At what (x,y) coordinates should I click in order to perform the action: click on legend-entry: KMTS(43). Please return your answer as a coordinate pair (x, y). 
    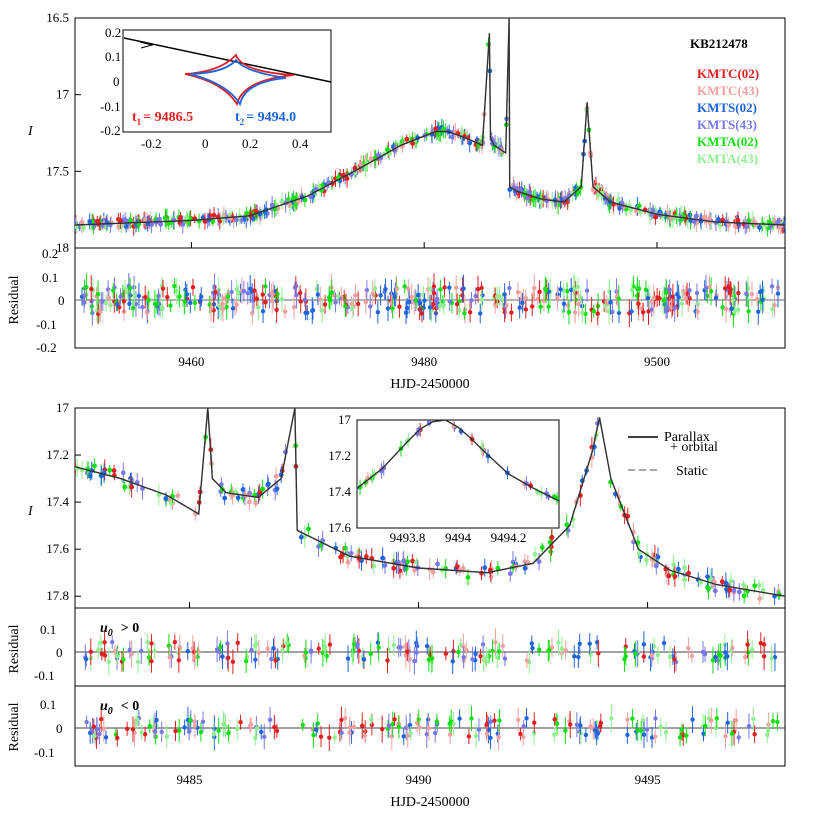
    Looking at the image, I should click on (727, 124).